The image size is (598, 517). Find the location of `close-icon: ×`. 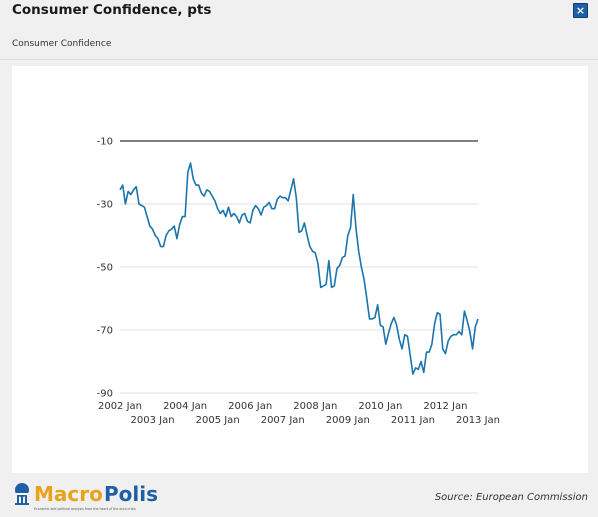

close-icon: × is located at coordinates (580, 10).